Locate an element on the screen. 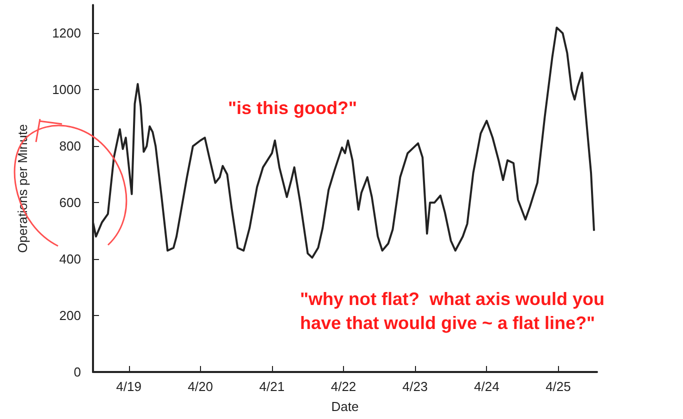 The image size is (683, 419). x-tick-label: 4/19 is located at coordinates (129, 386).